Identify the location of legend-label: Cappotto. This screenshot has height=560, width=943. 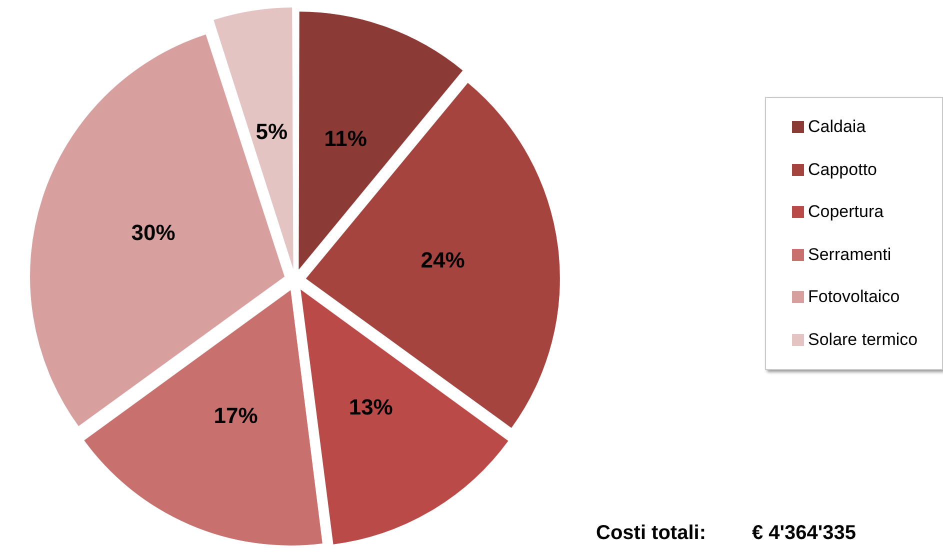
(842, 170).